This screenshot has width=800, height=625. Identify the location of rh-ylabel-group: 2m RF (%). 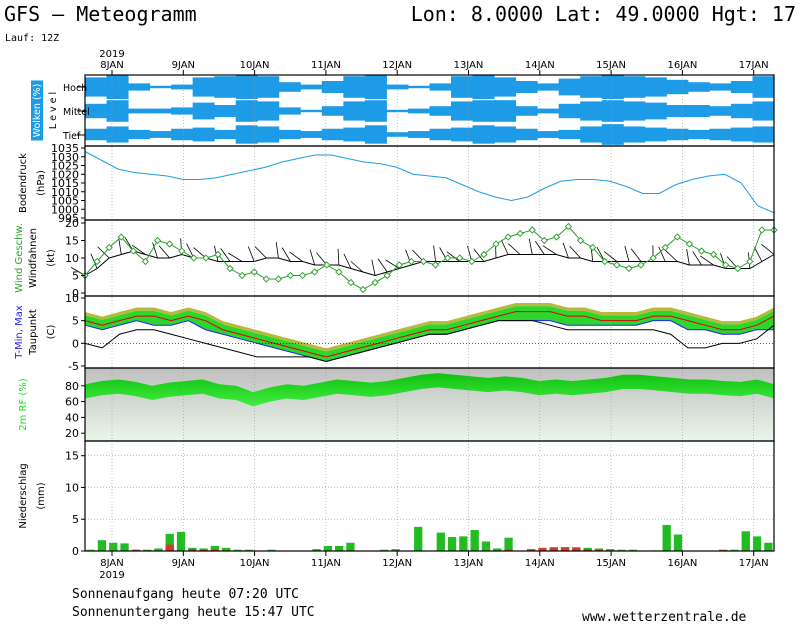
(23, 404).